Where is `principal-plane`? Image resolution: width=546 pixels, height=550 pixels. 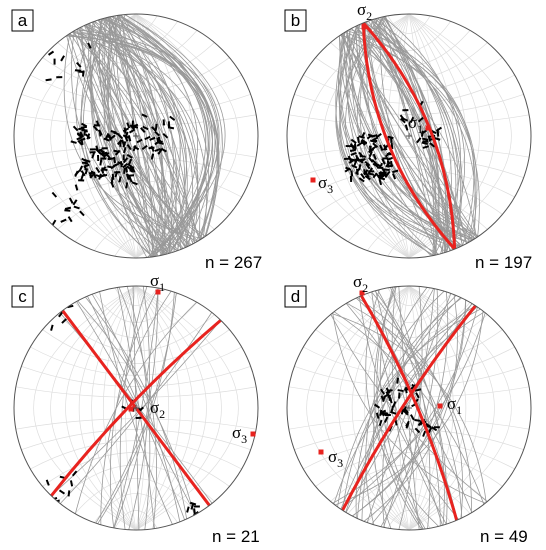
principal-plane is located at coordinates (409, 408).